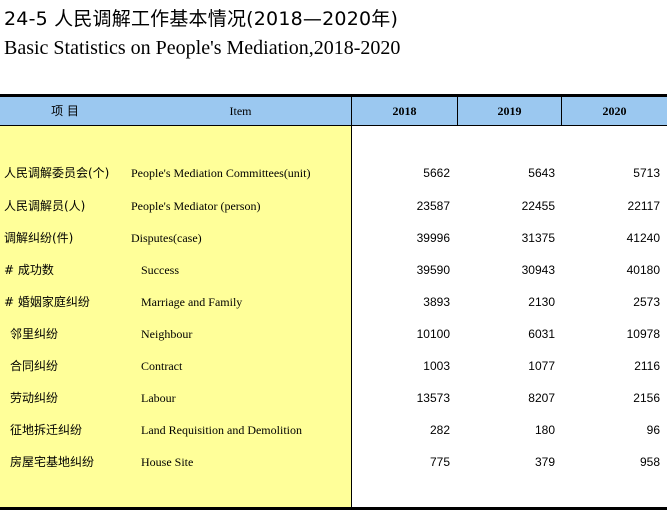 This screenshot has height=510, width=667. What do you see at coordinates (436, 302) in the screenshot?
I see `cell-value-2018: 3893` at bounding box center [436, 302].